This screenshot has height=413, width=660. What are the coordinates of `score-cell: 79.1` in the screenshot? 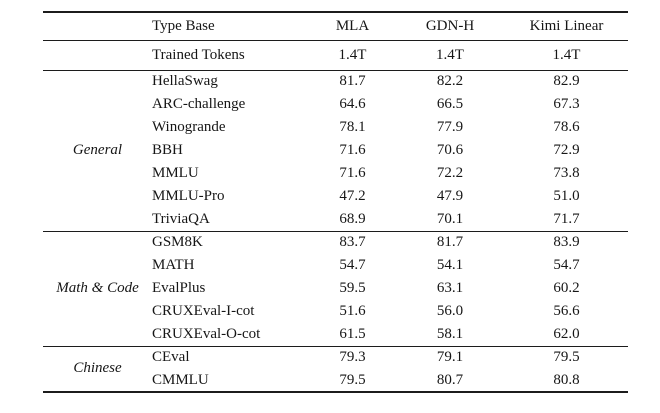 It's located at (450, 357).